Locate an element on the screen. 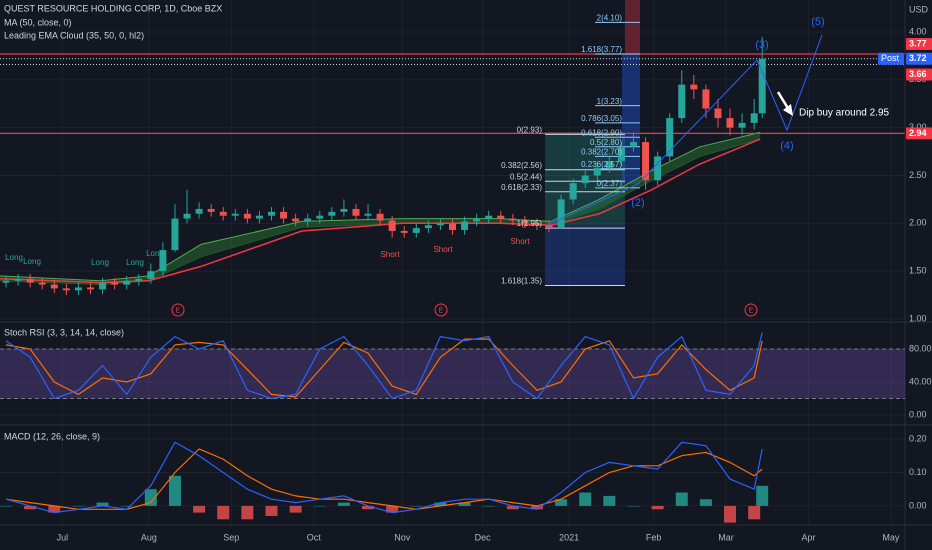 The width and height of the screenshot is (932, 550). x-tick-label: Aug is located at coordinates (149, 537).